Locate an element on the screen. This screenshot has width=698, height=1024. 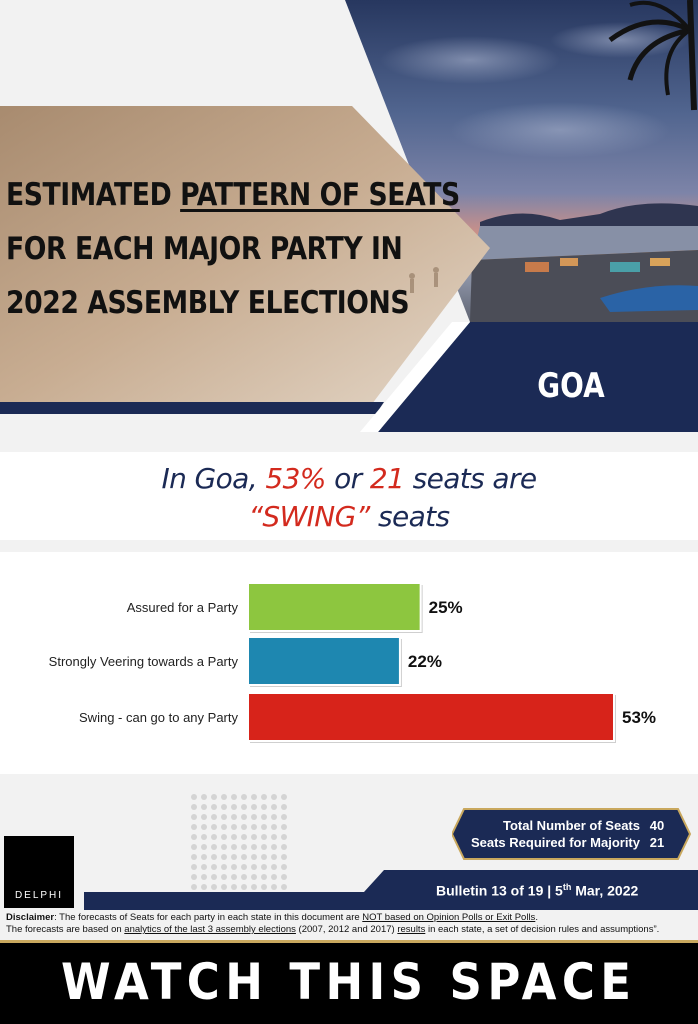
bulletin-info: Bulletin 13 of 19 | 5th Mar, 2022 is located at coordinates (561, 890).